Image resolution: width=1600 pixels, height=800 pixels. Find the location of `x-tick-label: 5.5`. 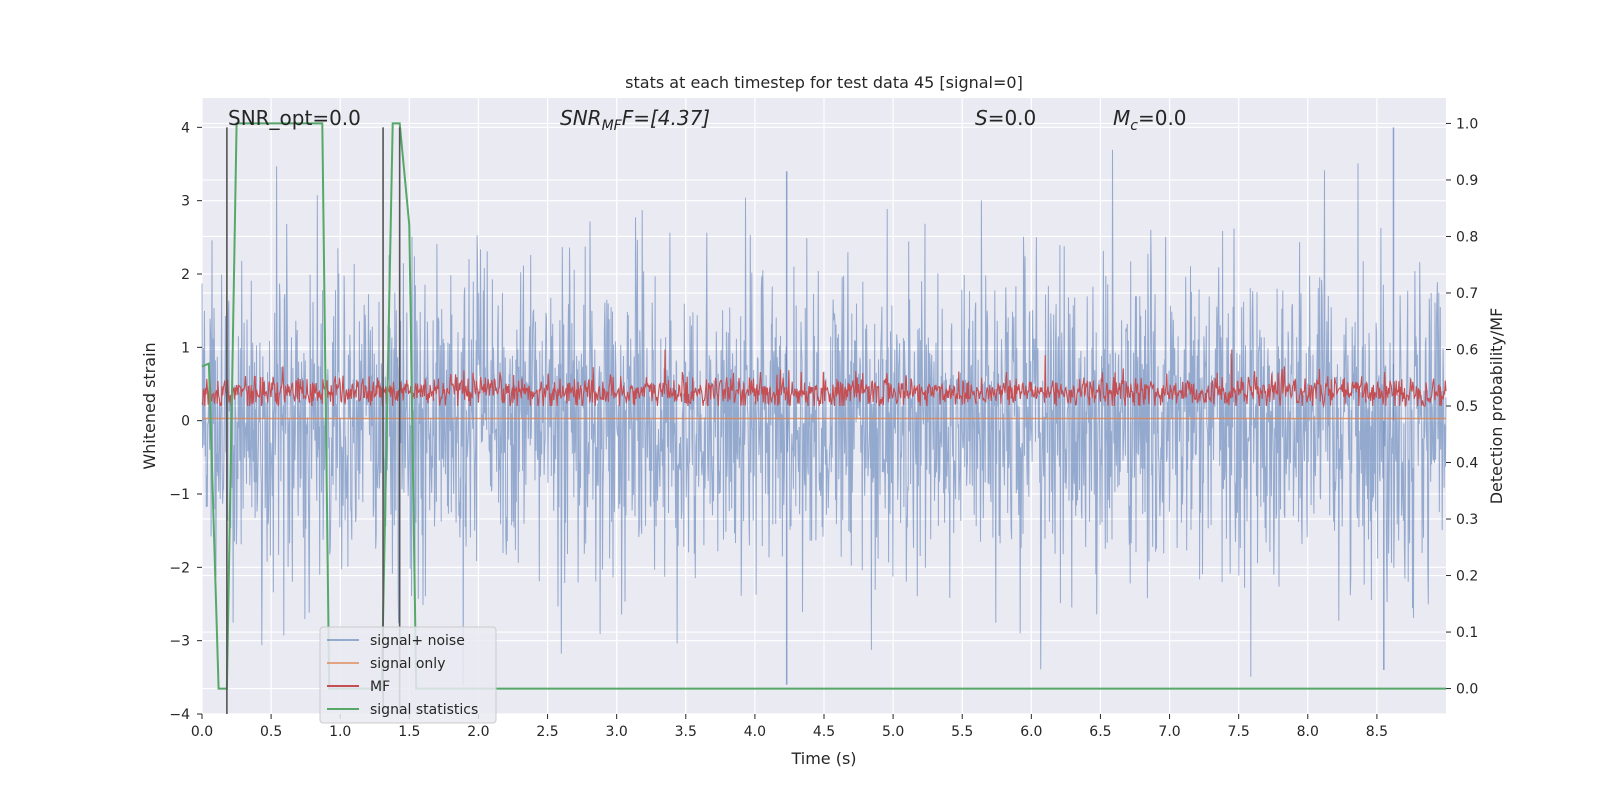

x-tick-label: 5.5 is located at coordinates (962, 732).